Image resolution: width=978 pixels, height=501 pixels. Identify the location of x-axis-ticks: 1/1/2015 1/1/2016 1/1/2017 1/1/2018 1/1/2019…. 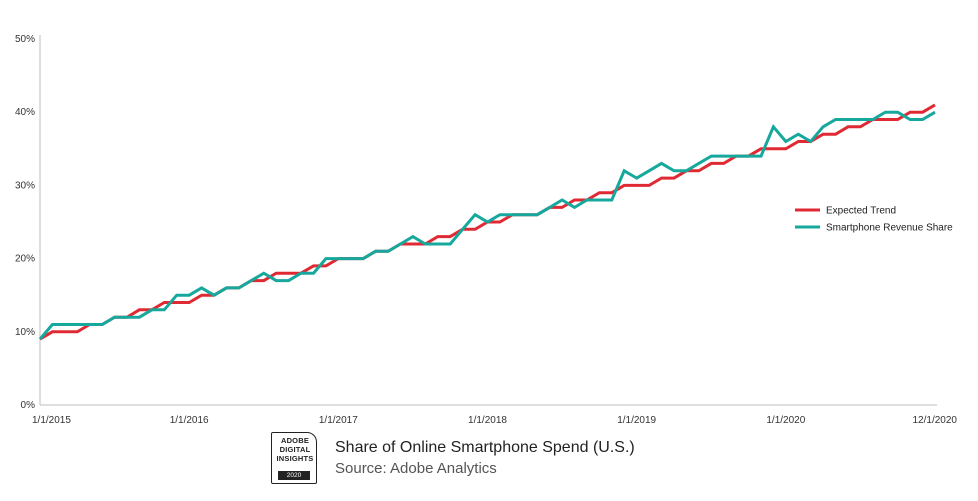
(494, 420).